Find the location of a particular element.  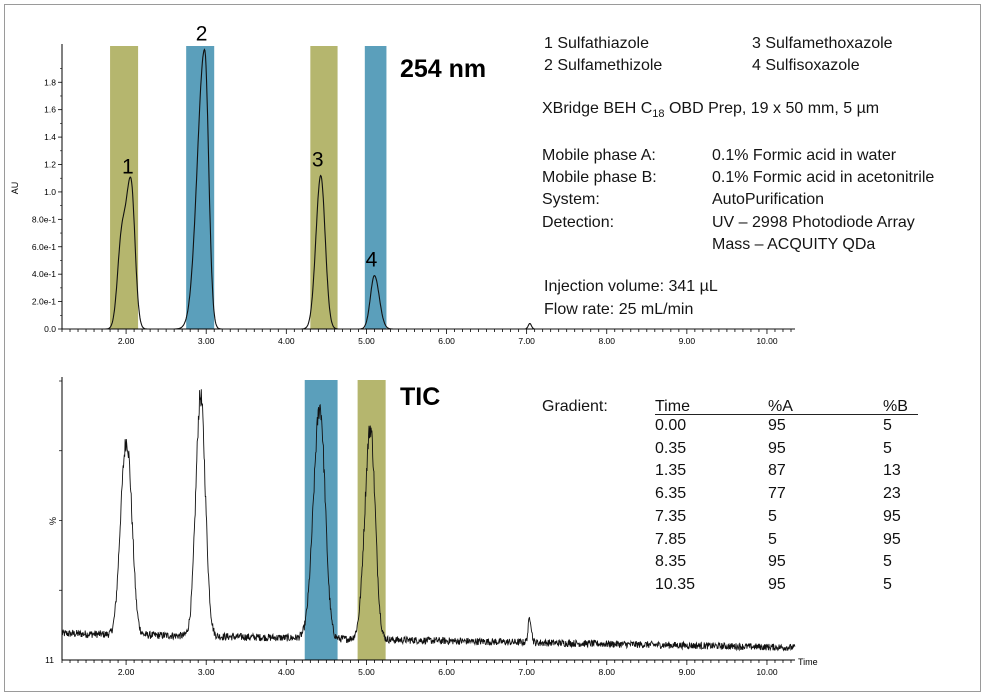

gradient-cell-time: 0.35 is located at coordinates (671, 448).